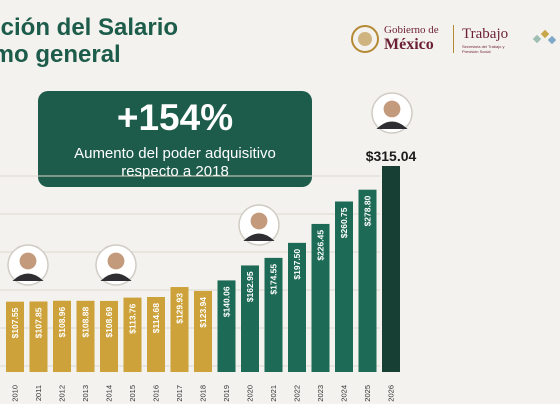  Describe the element at coordinates (297, 393) in the screenshot. I see `year-label: 2022` at that location.